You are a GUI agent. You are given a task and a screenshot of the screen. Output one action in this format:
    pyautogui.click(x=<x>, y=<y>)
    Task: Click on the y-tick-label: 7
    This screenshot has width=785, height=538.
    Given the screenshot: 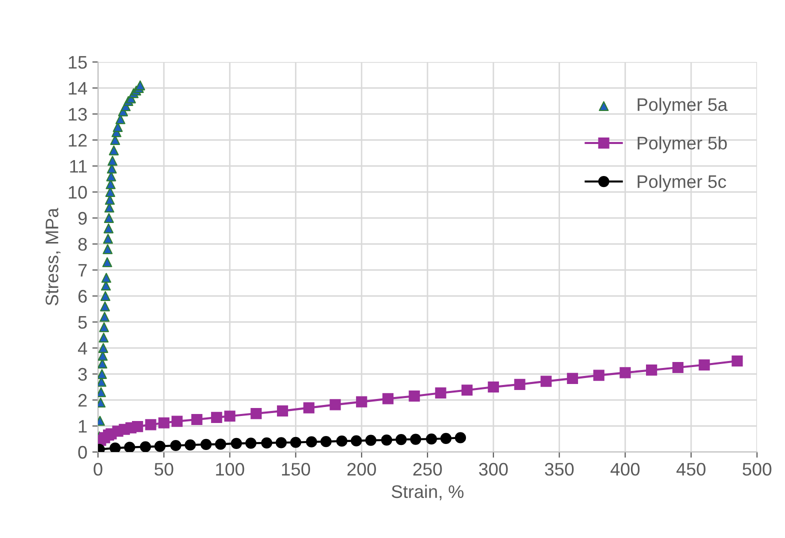 What is the action you would take?
    pyautogui.click(x=82, y=270)
    